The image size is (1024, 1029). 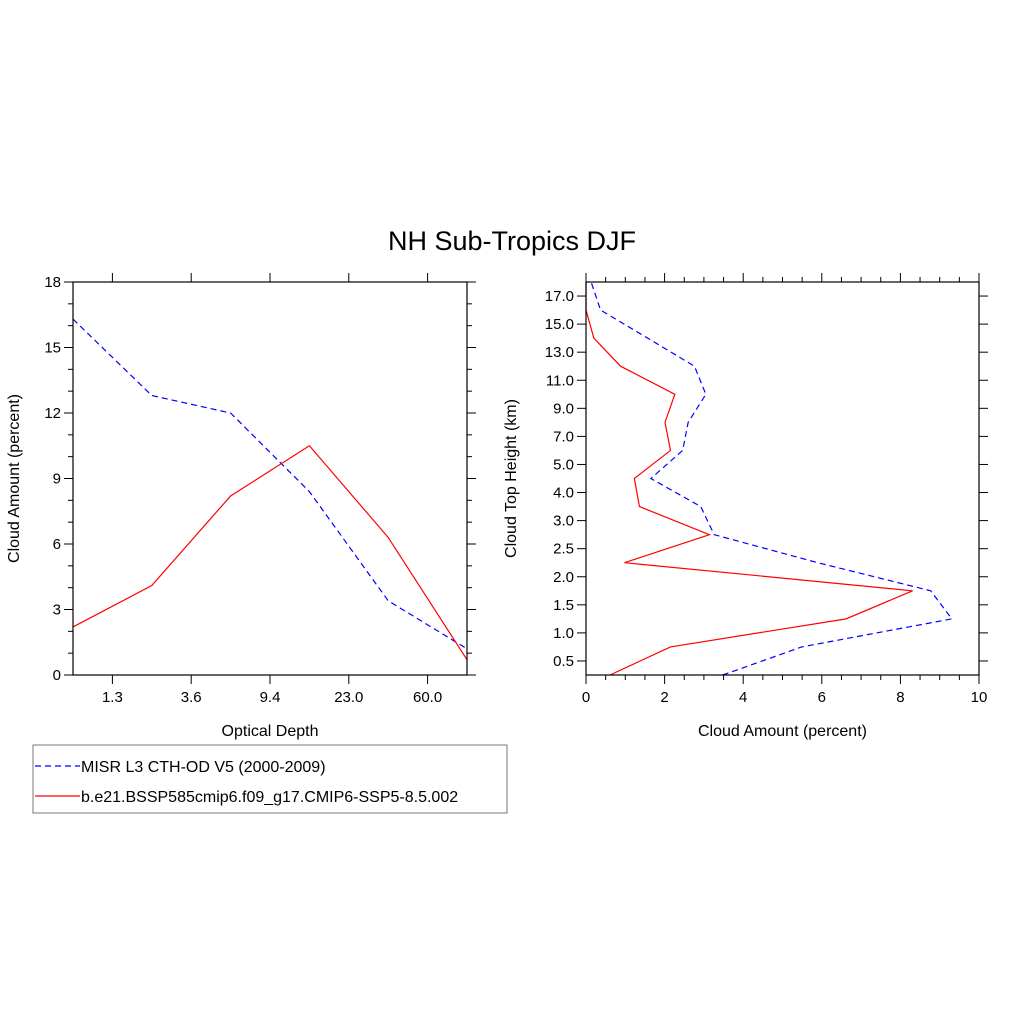 I want to click on y-tick-label: 12, so click(x=52, y=413).